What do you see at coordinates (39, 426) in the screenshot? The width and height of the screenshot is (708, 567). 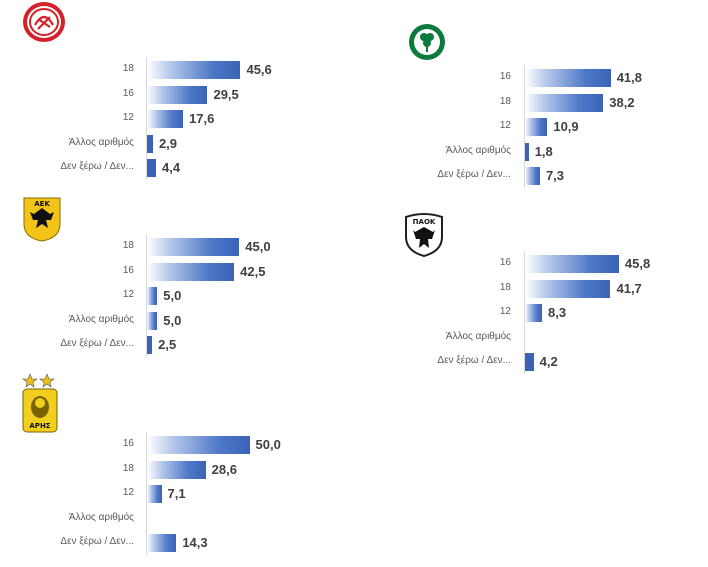 I see `svg-text: ΑΡΗΣ` at bounding box center [39, 426].